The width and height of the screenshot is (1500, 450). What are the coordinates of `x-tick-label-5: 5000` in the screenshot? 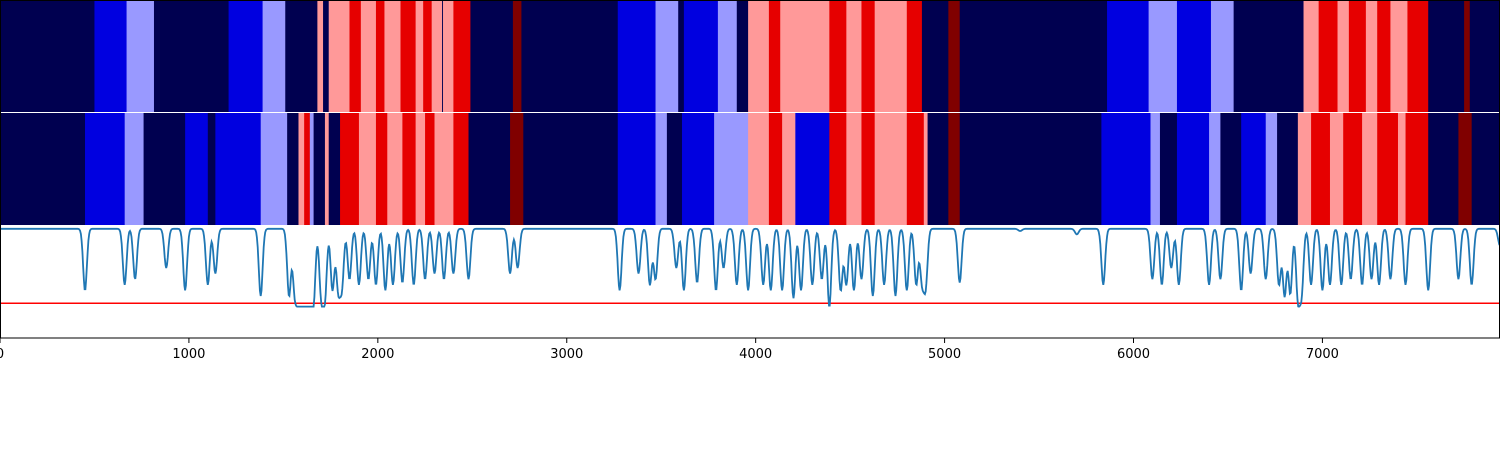 It's located at (944, 354).